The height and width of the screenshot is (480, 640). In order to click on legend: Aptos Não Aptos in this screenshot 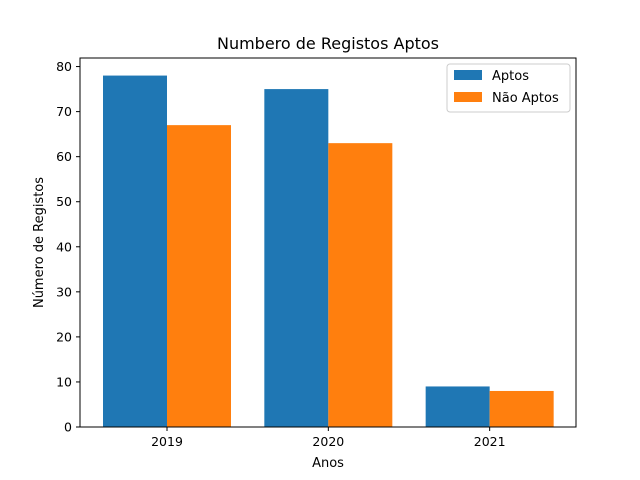, I will do `click(508, 88)`.